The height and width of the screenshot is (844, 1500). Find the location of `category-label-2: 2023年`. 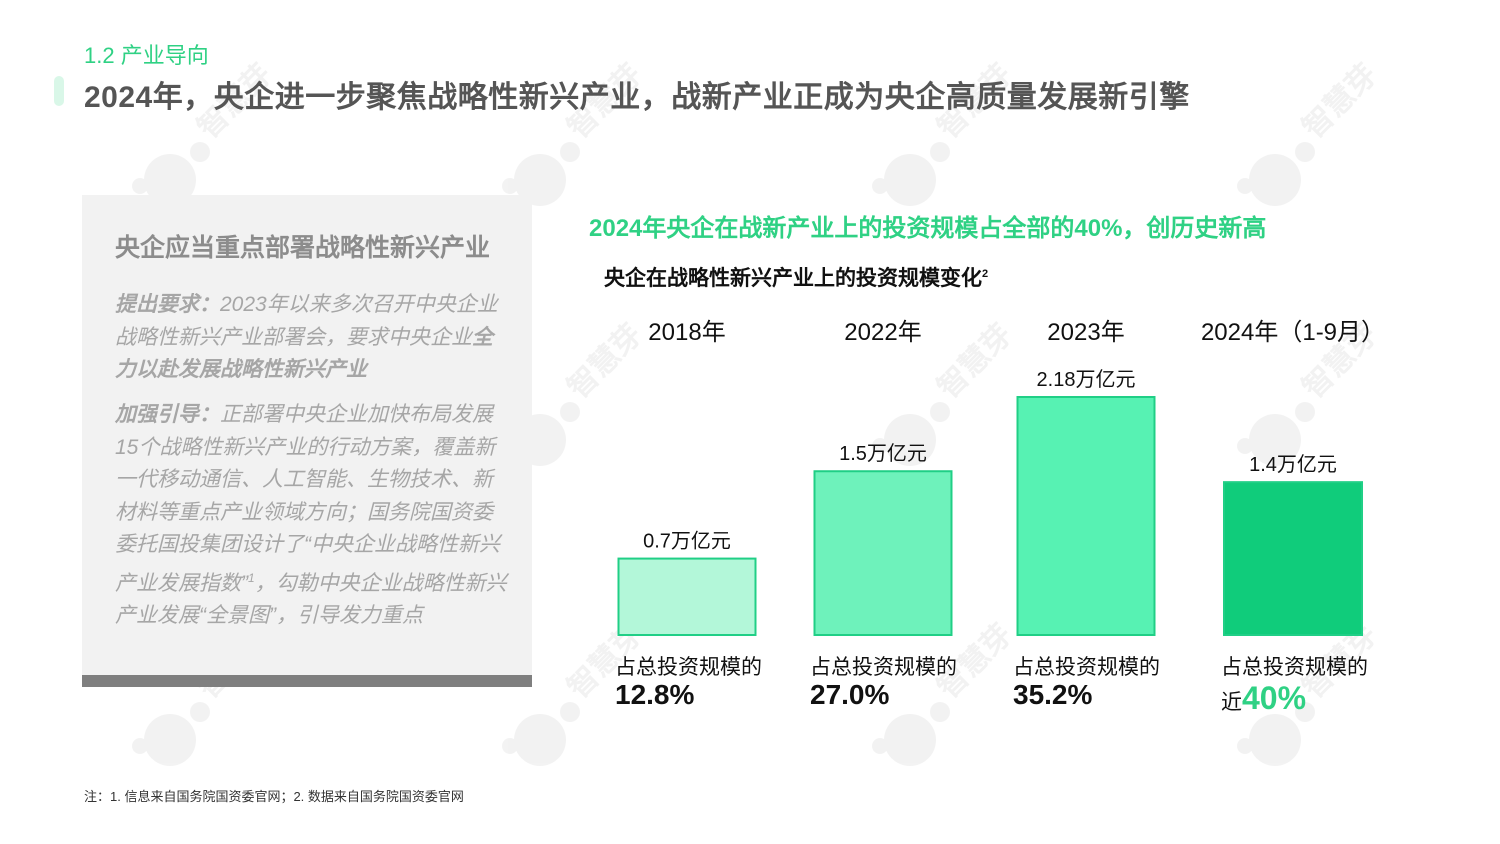

category-label-2: 2023年 is located at coordinates (1085, 332).